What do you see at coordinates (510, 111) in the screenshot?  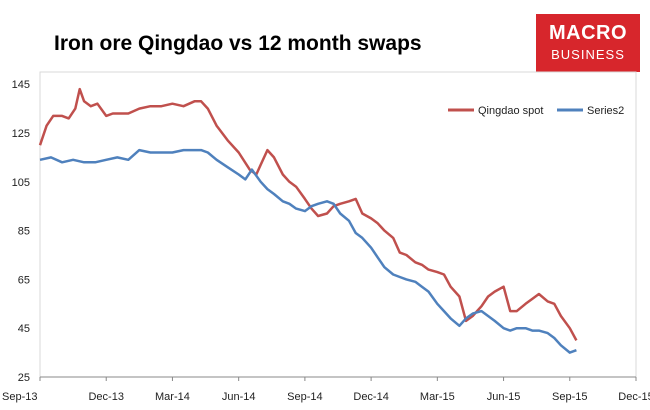 I see `legend-label: Qingdao spot` at bounding box center [510, 111].